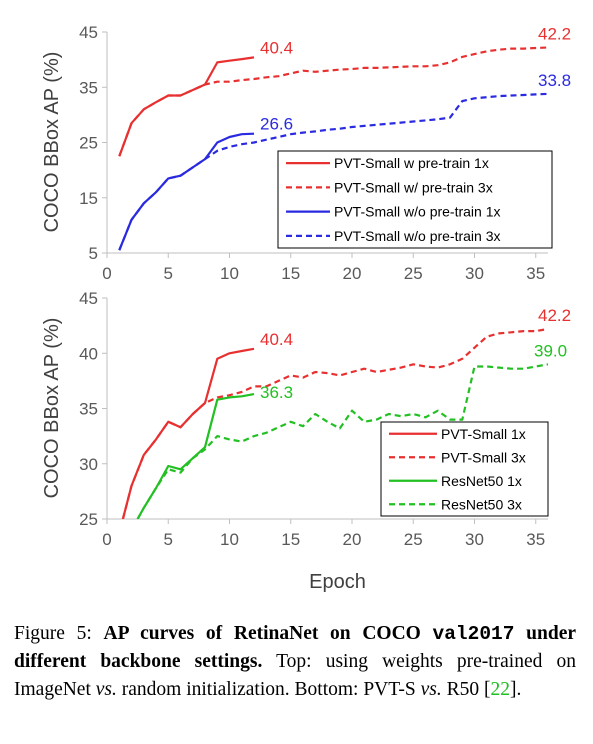 Image resolution: width=593 pixels, height=744 pixels. I want to click on legend-entry: ResNet50 3x, so click(481, 504).